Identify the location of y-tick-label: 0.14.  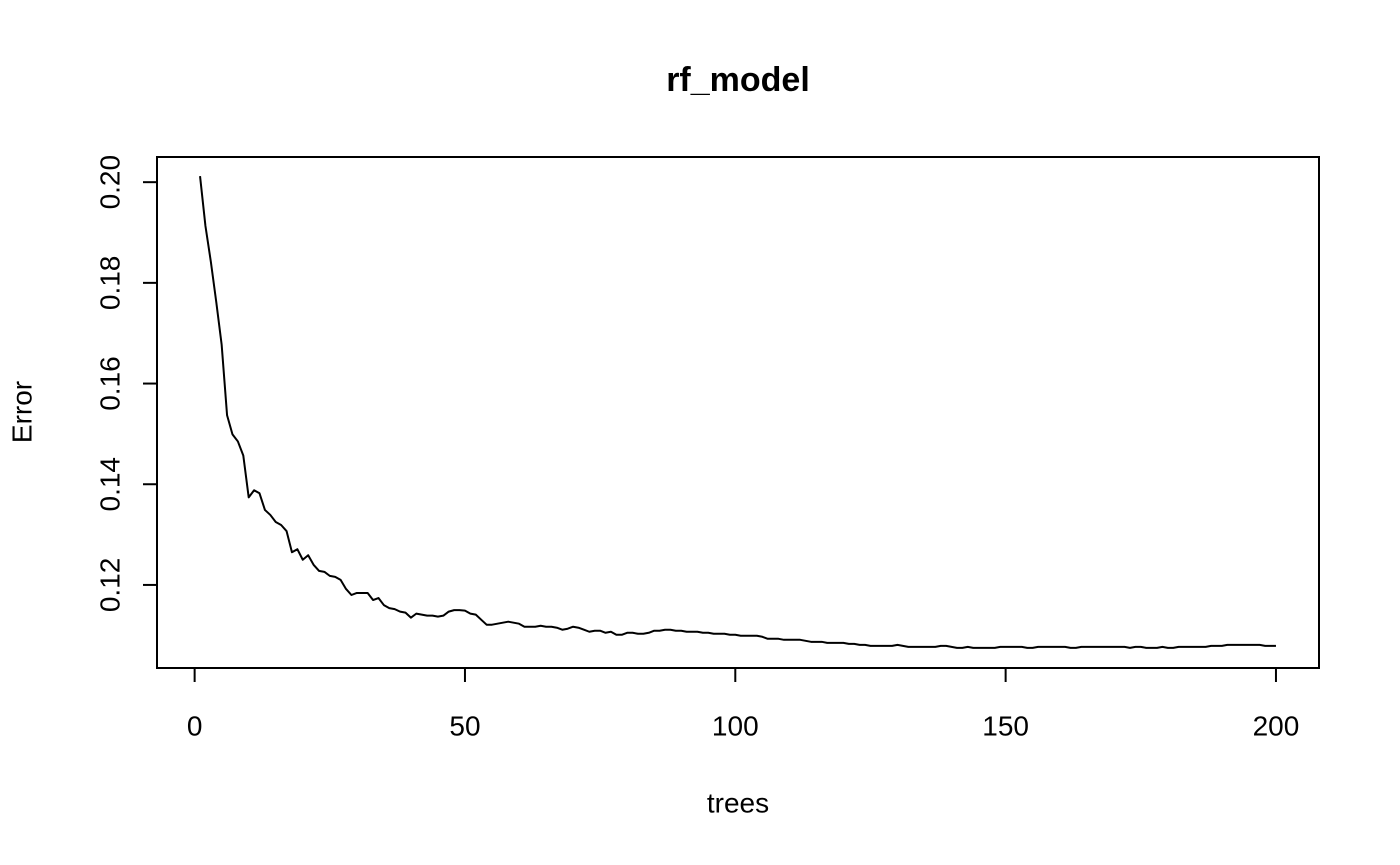
(109, 484).